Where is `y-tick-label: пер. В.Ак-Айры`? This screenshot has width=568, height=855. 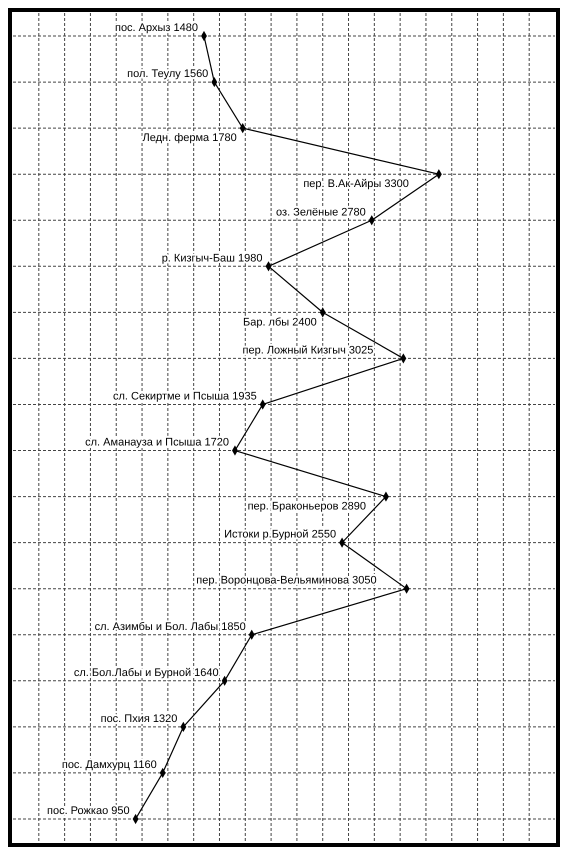
y-tick-label: пер. В.Ак-Айры is located at coordinates (342, 184).